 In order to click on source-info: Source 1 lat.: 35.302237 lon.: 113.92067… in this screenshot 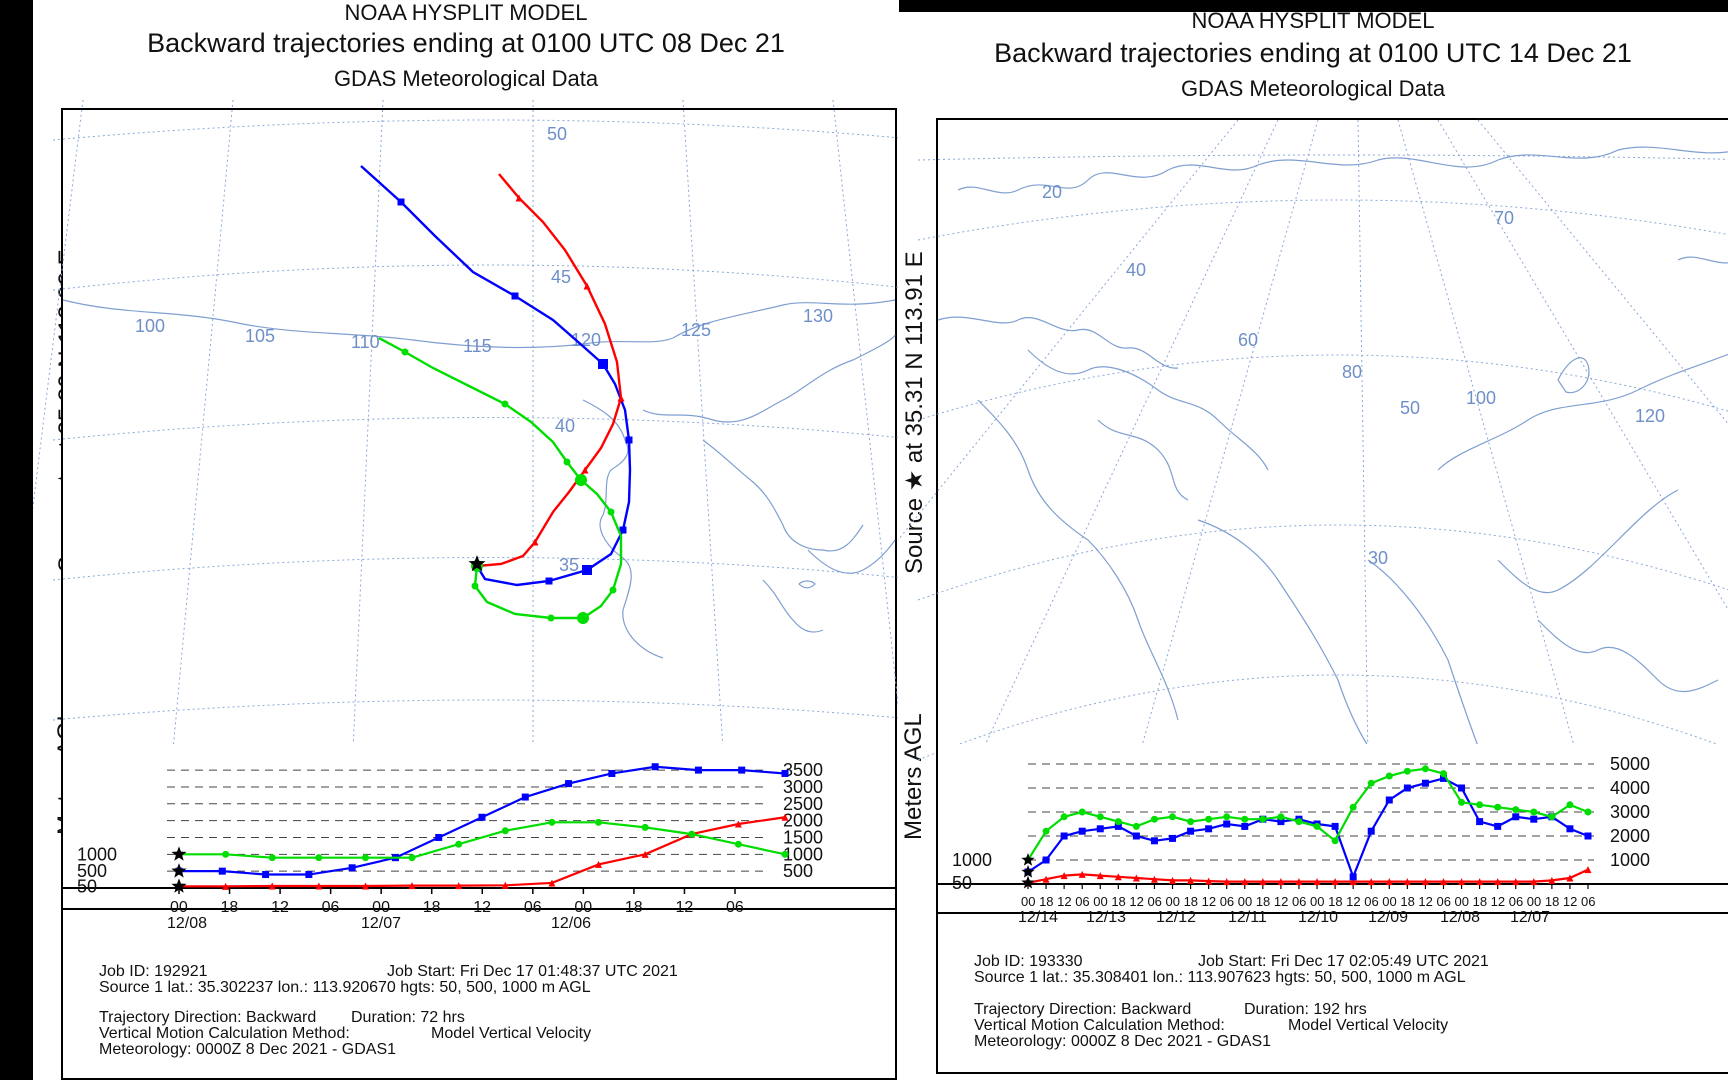, I will do `click(345, 987)`.